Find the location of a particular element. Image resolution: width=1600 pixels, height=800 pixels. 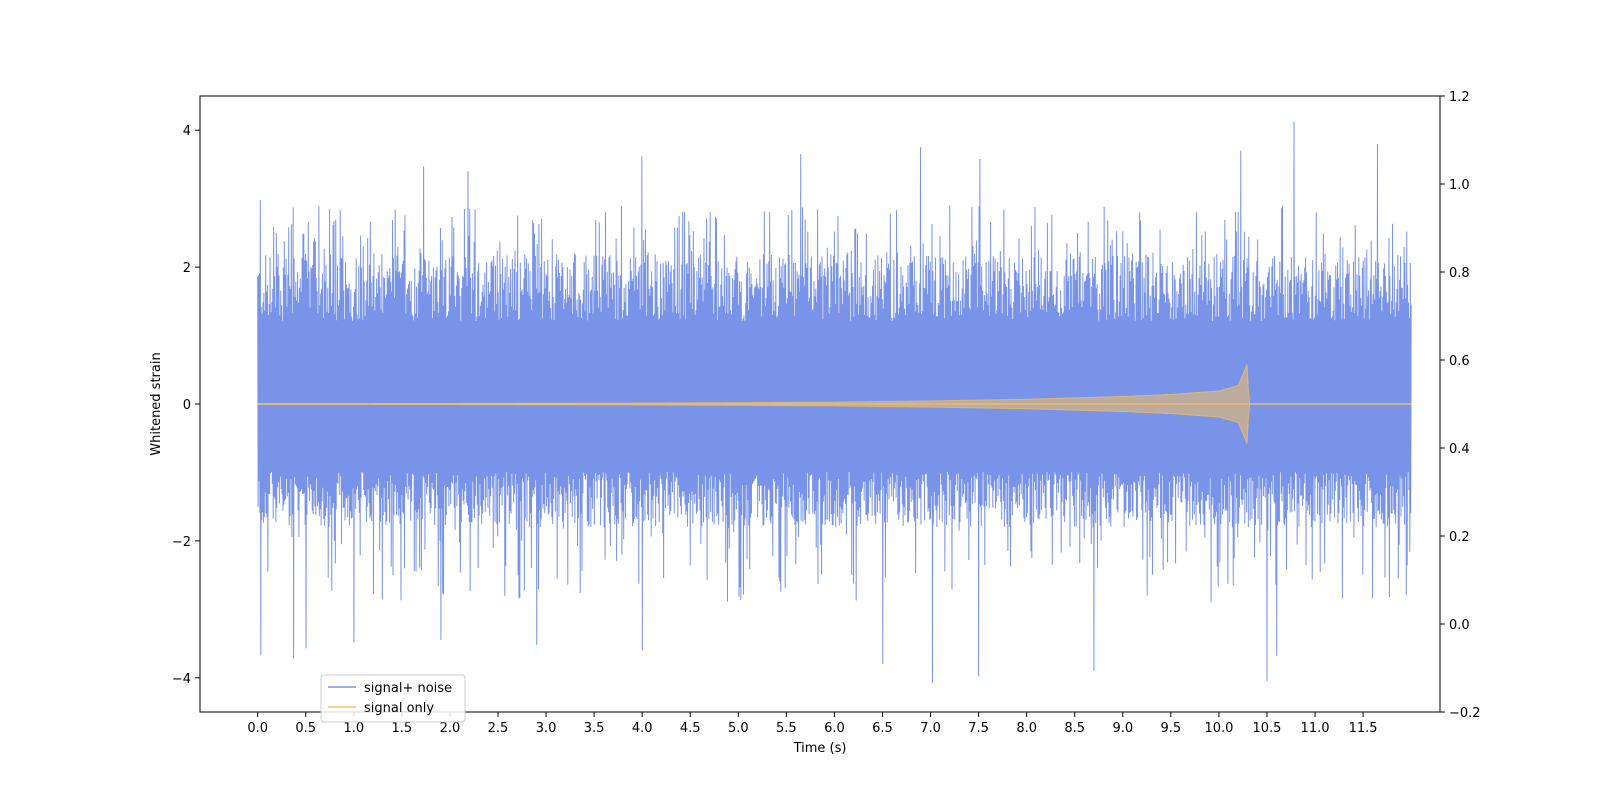

x-tick-label: 5.0 is located at coordinates (738, 728).